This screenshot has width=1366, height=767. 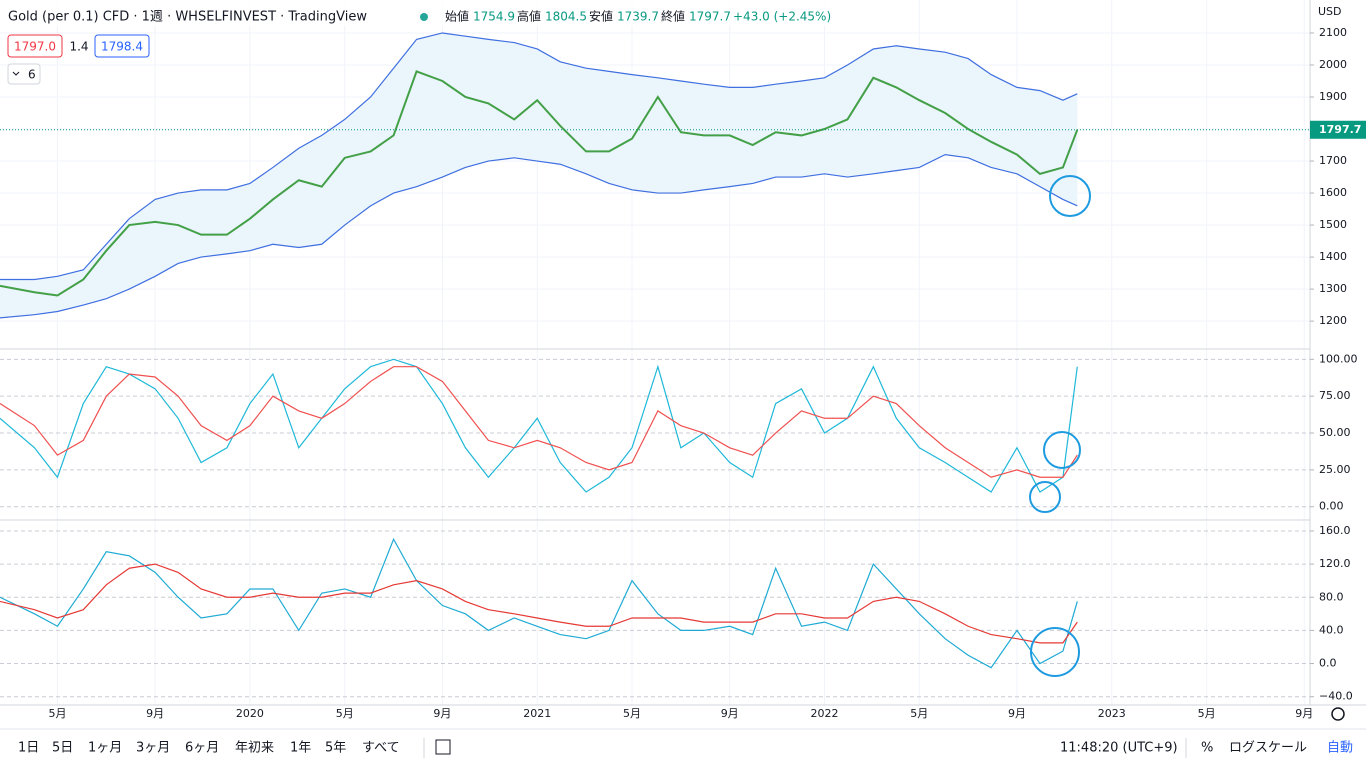 What do you see at coordinates (28, 748) in the screenshot?
I see `range-button: 1日` at bounding box center [28, 748].